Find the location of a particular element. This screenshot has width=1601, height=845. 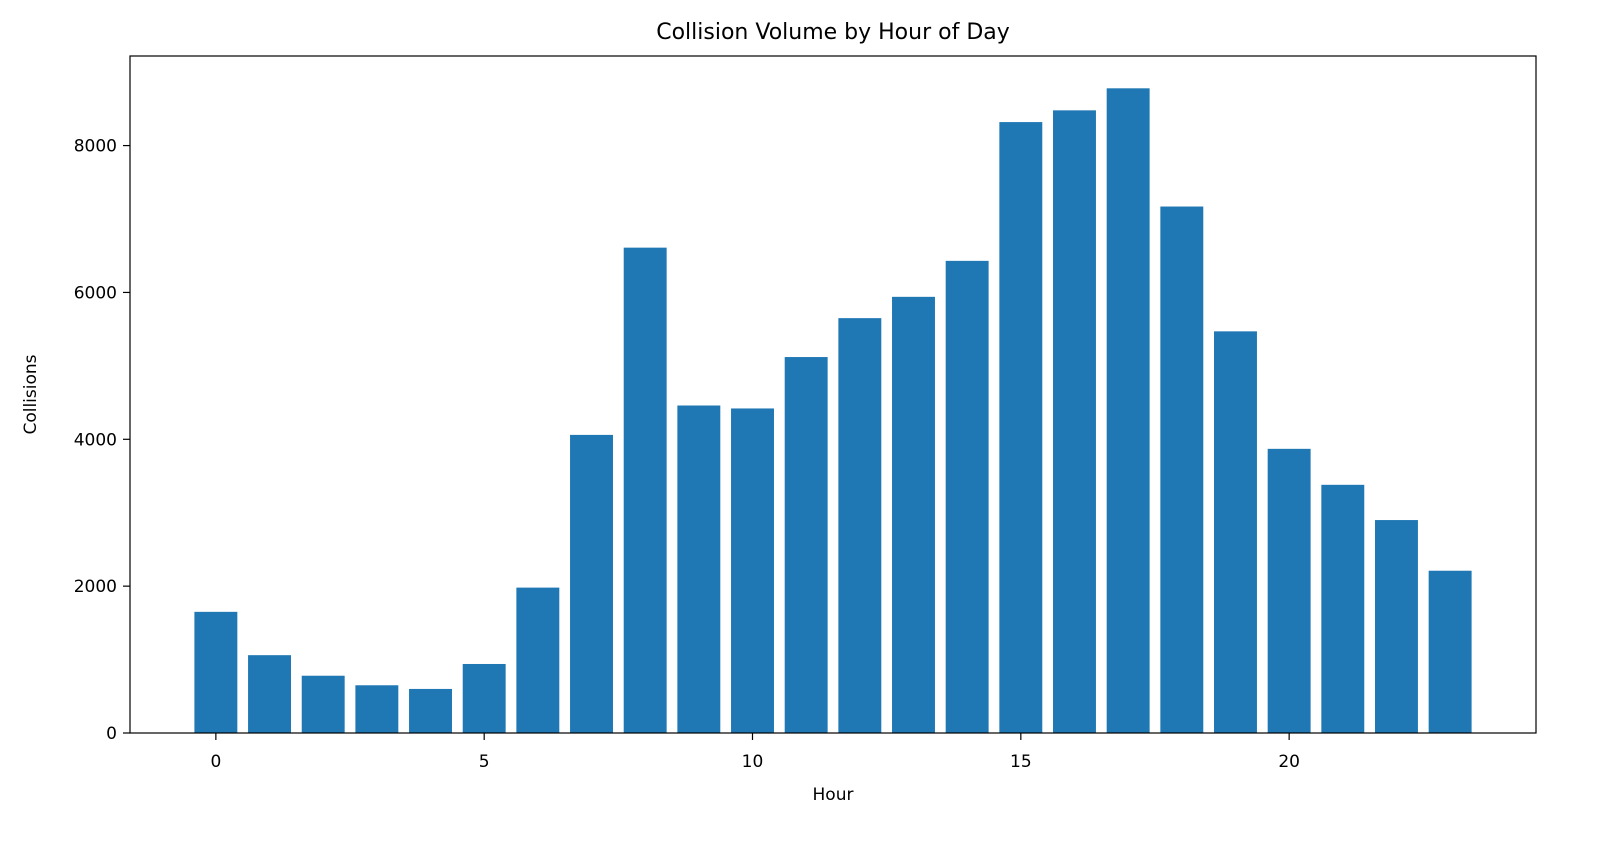

y-axis-label: Collisions is located at coordinates (31, 394).